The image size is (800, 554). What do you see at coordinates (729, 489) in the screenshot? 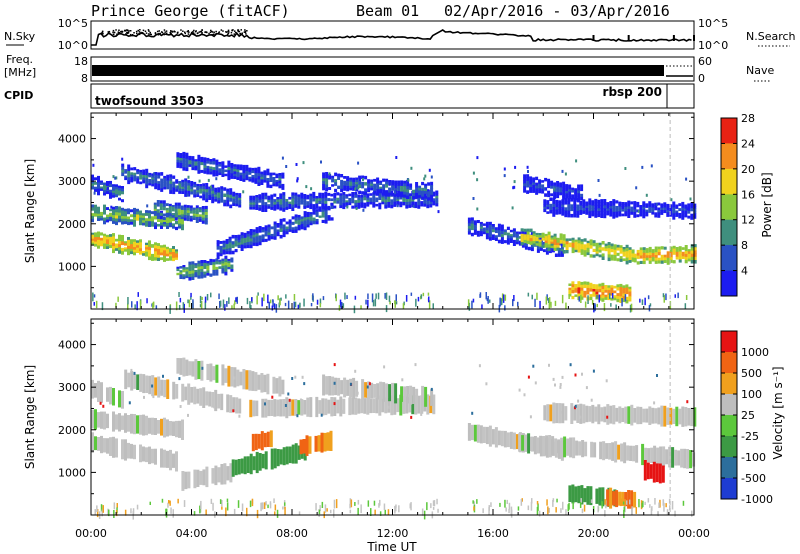
I see `colorbar-segment` at bounding box center [729, 489].